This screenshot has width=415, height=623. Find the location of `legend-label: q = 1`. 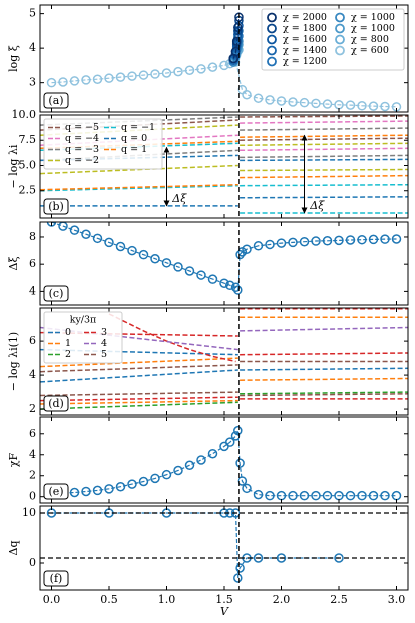

legend-label: q = 1 is located at coordinates (134, 149).